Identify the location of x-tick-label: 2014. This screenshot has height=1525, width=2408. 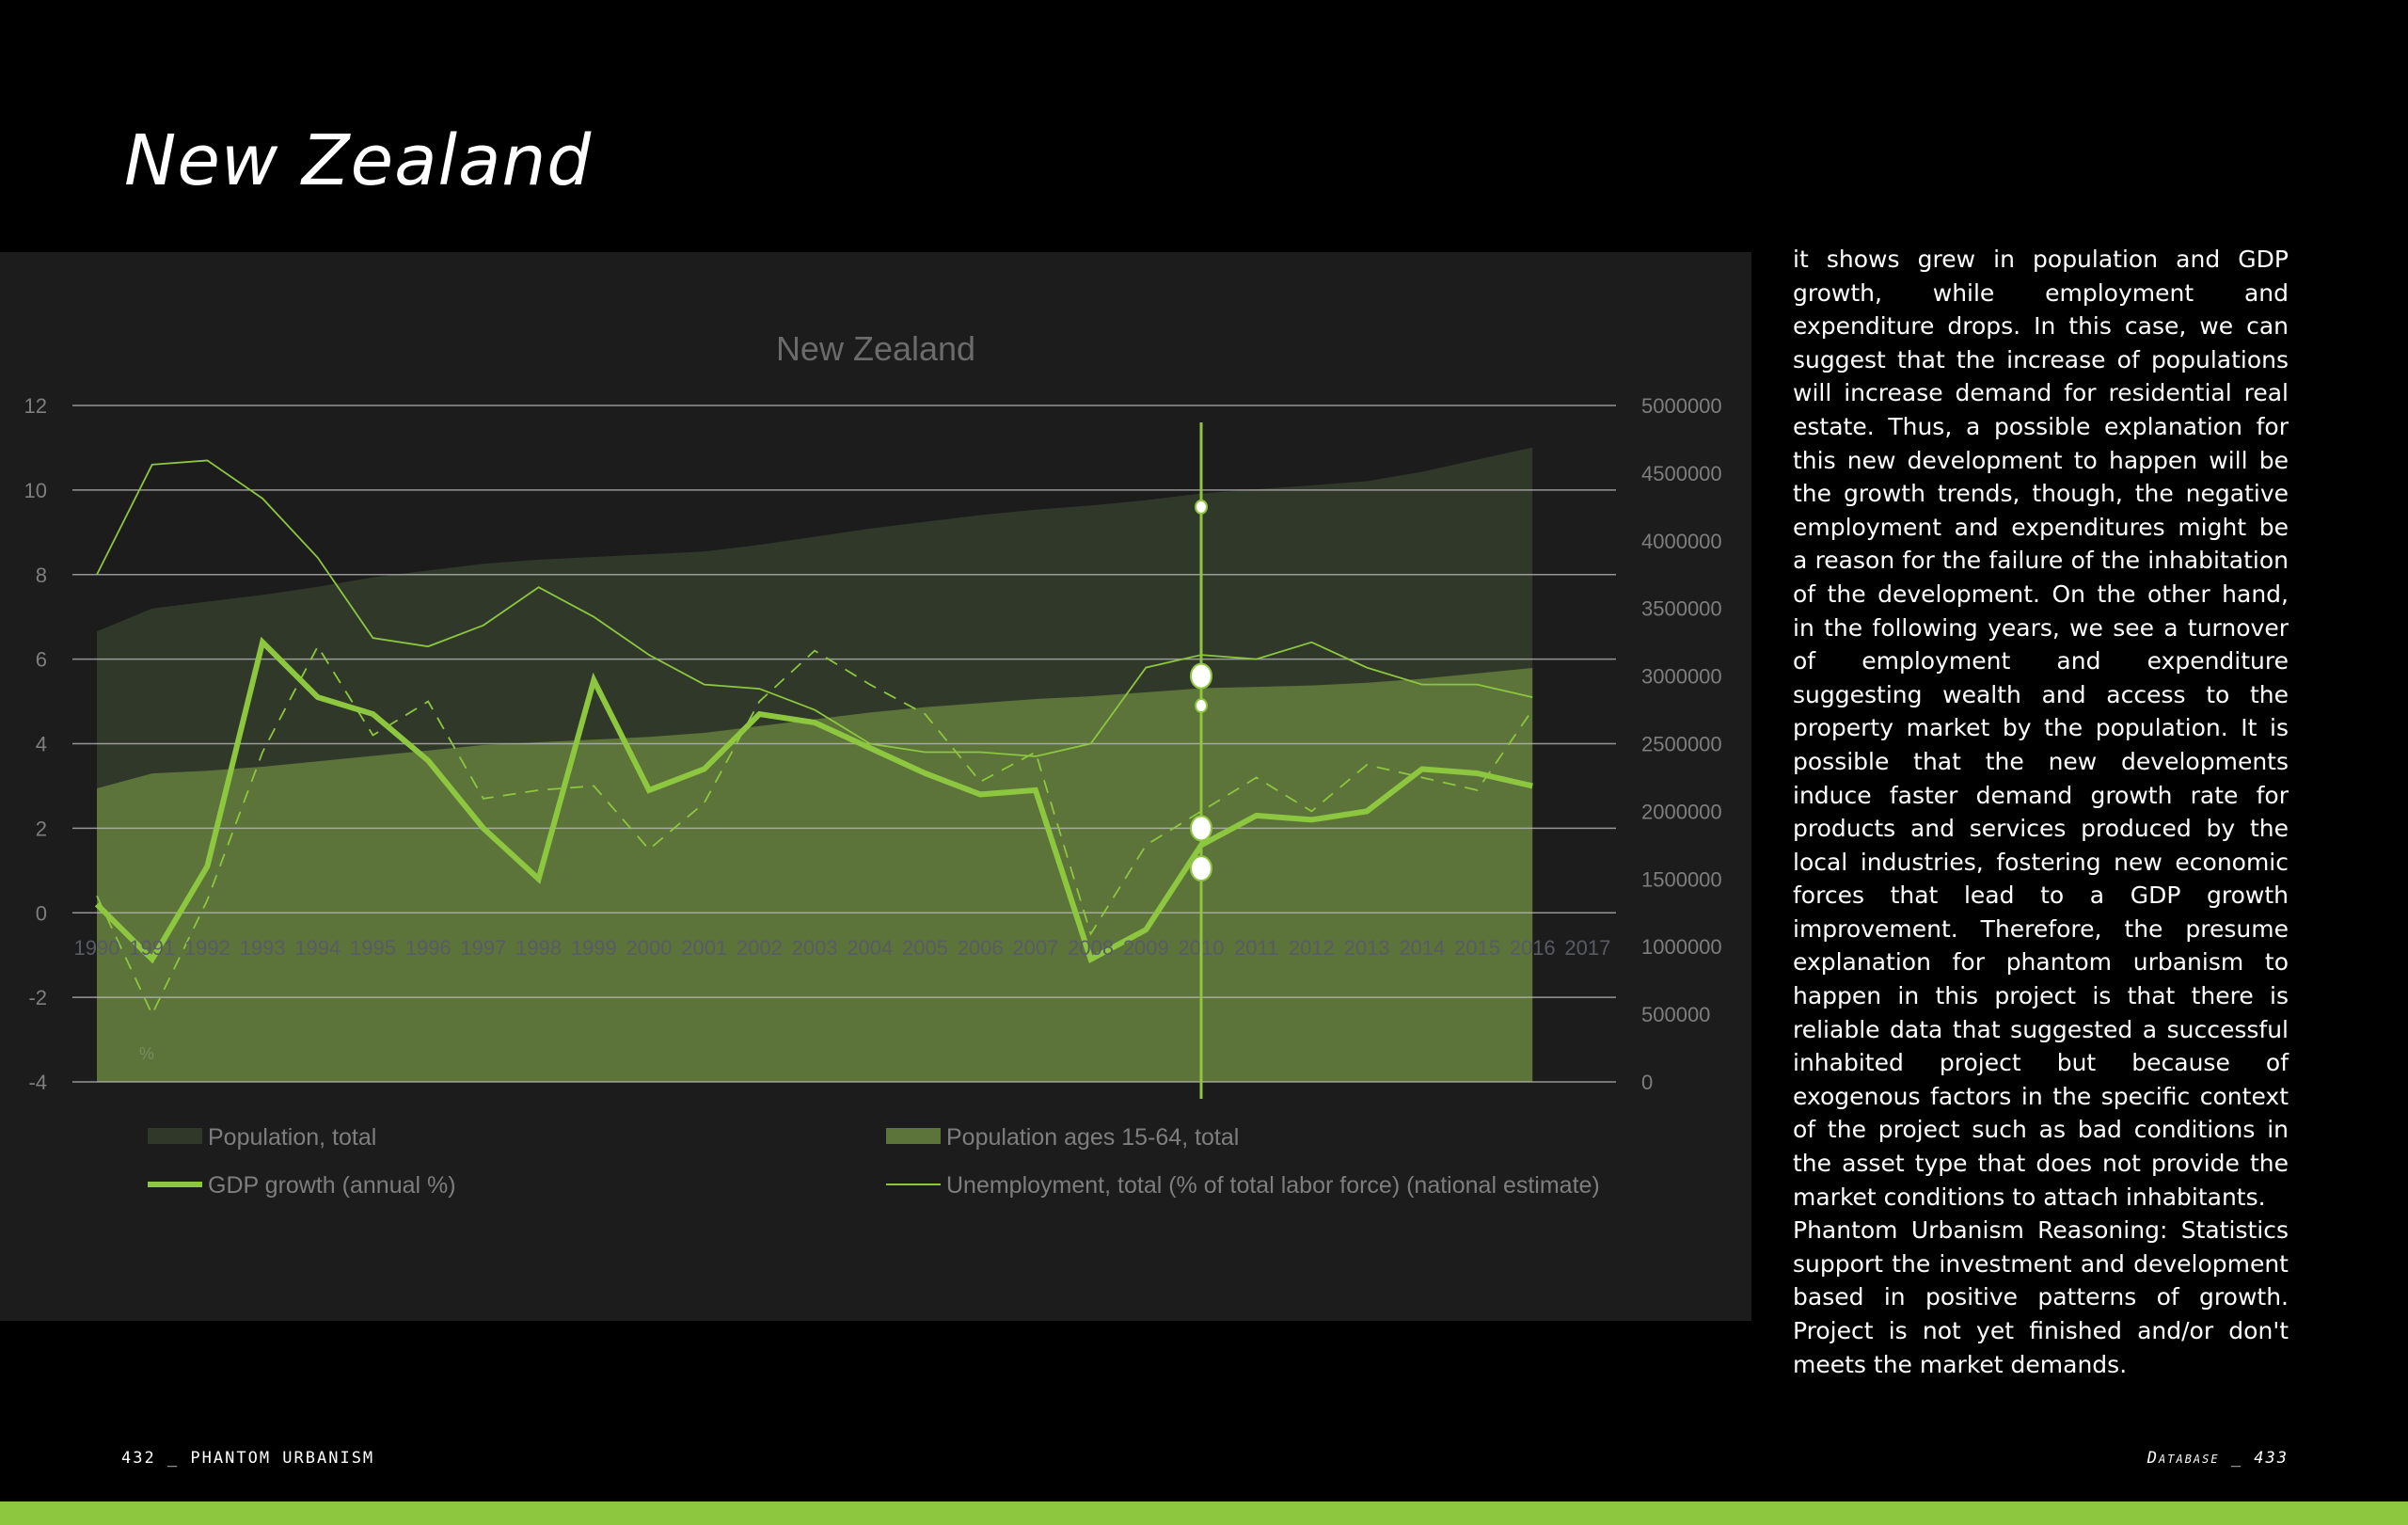
(1422, 948).